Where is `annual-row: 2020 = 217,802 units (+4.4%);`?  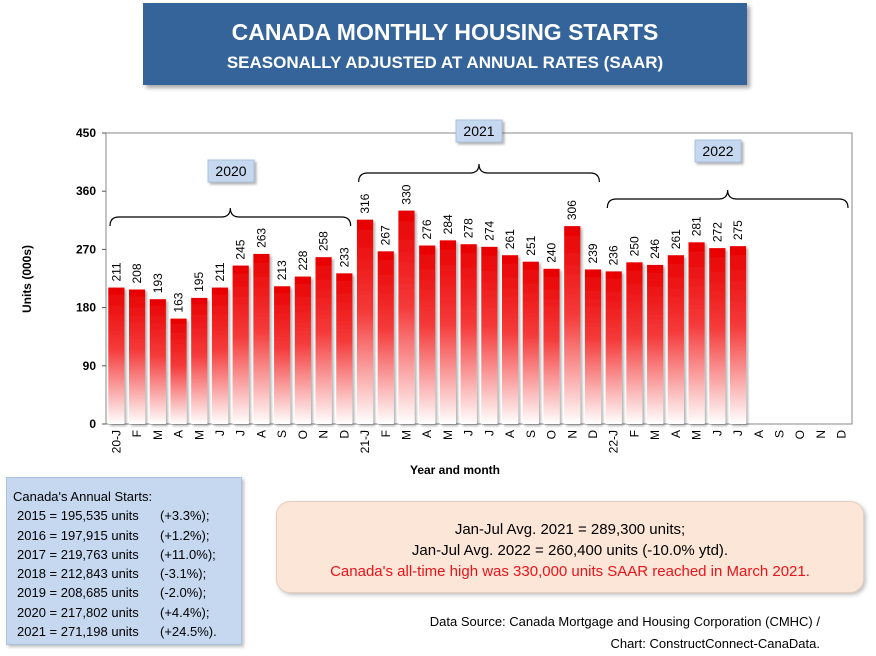 annual-row: 2020 = 217,802 units (+4.4%); is located at coordinates (127, 612).